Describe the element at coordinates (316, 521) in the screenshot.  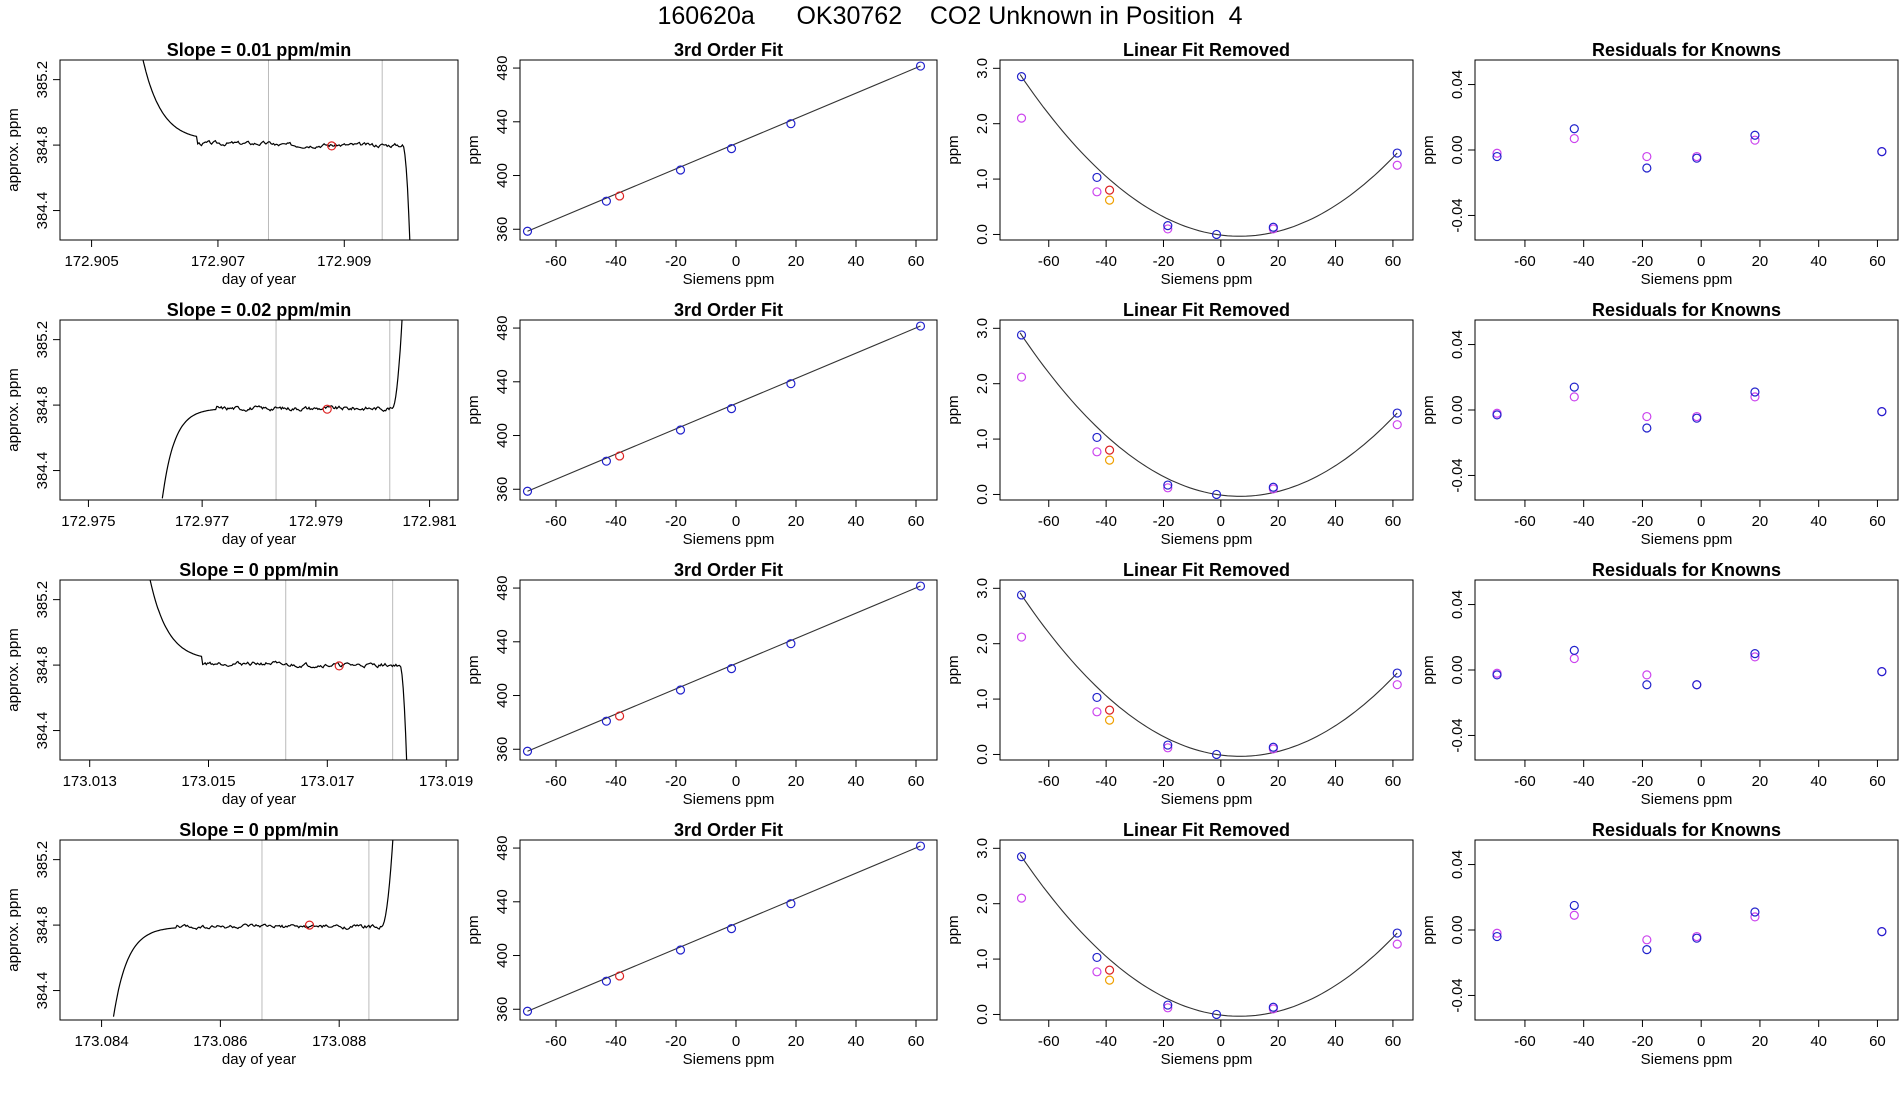
I see `x-tick-label: 172.979` at that location.